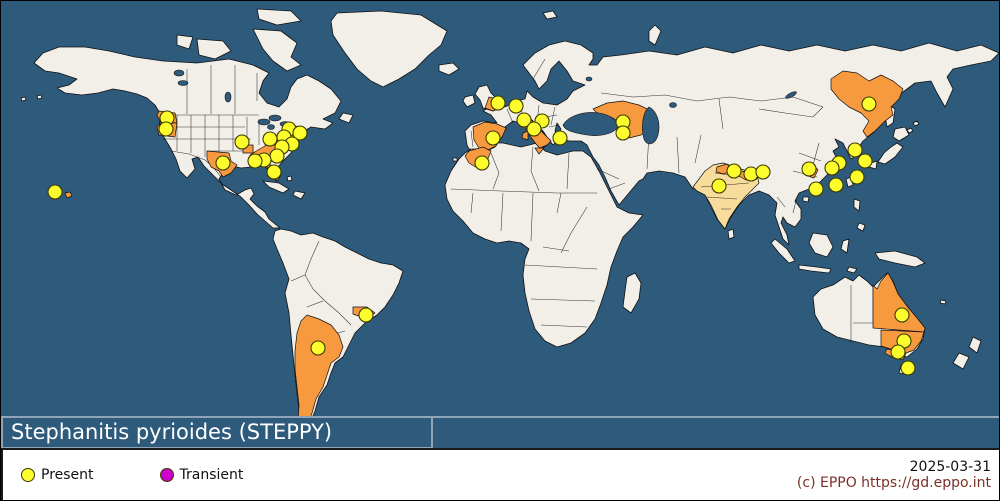 The width and height of the screenshot is (1000, 501). Describe the element at coordinates (68, 195) in the screenshot. I see `region-hawaii` at that location.